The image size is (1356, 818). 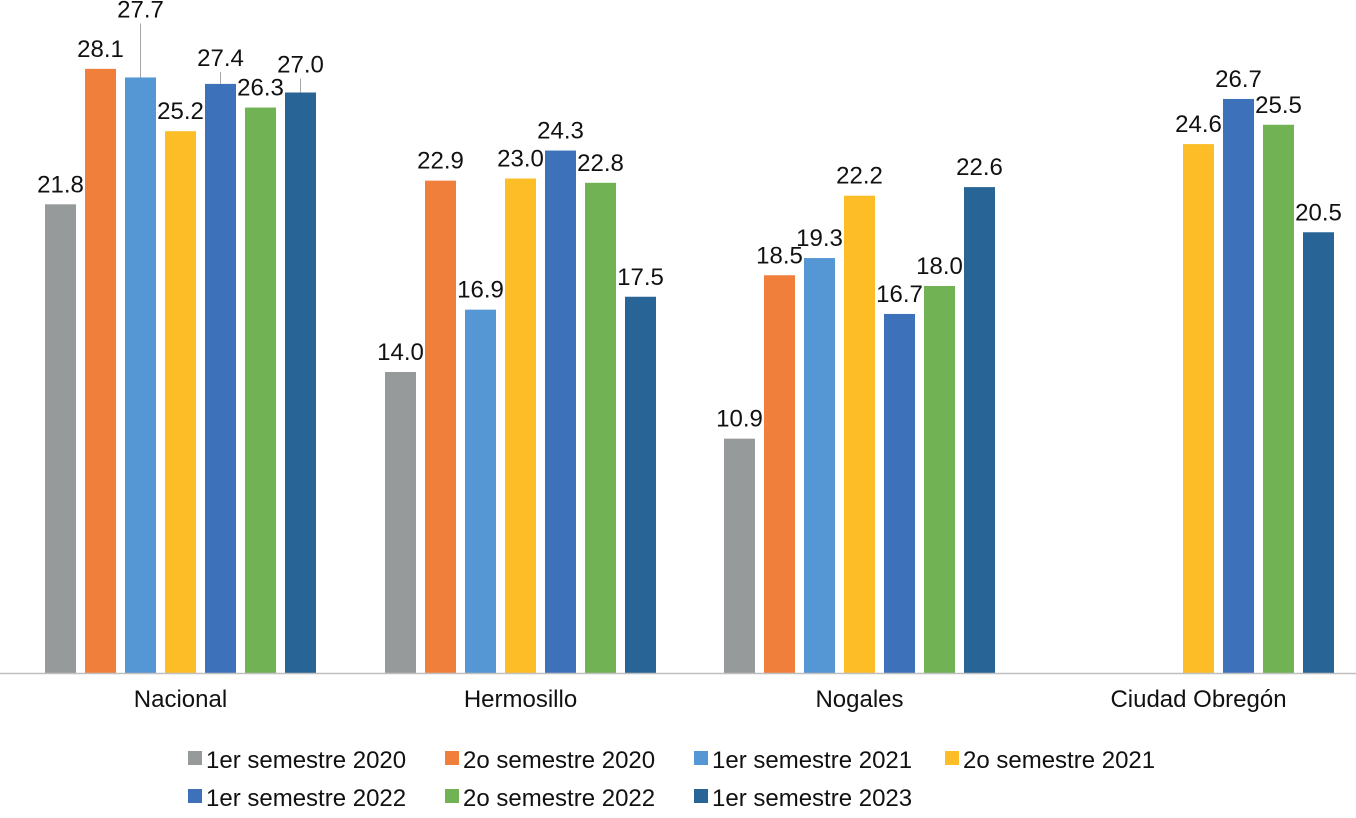 What do you see at coordinates (1198, 124) in the screenshot?
I see `data-label-2o-semestre-2021-ciudad-obregon: 24.6` at bounding box center [1198, 124].